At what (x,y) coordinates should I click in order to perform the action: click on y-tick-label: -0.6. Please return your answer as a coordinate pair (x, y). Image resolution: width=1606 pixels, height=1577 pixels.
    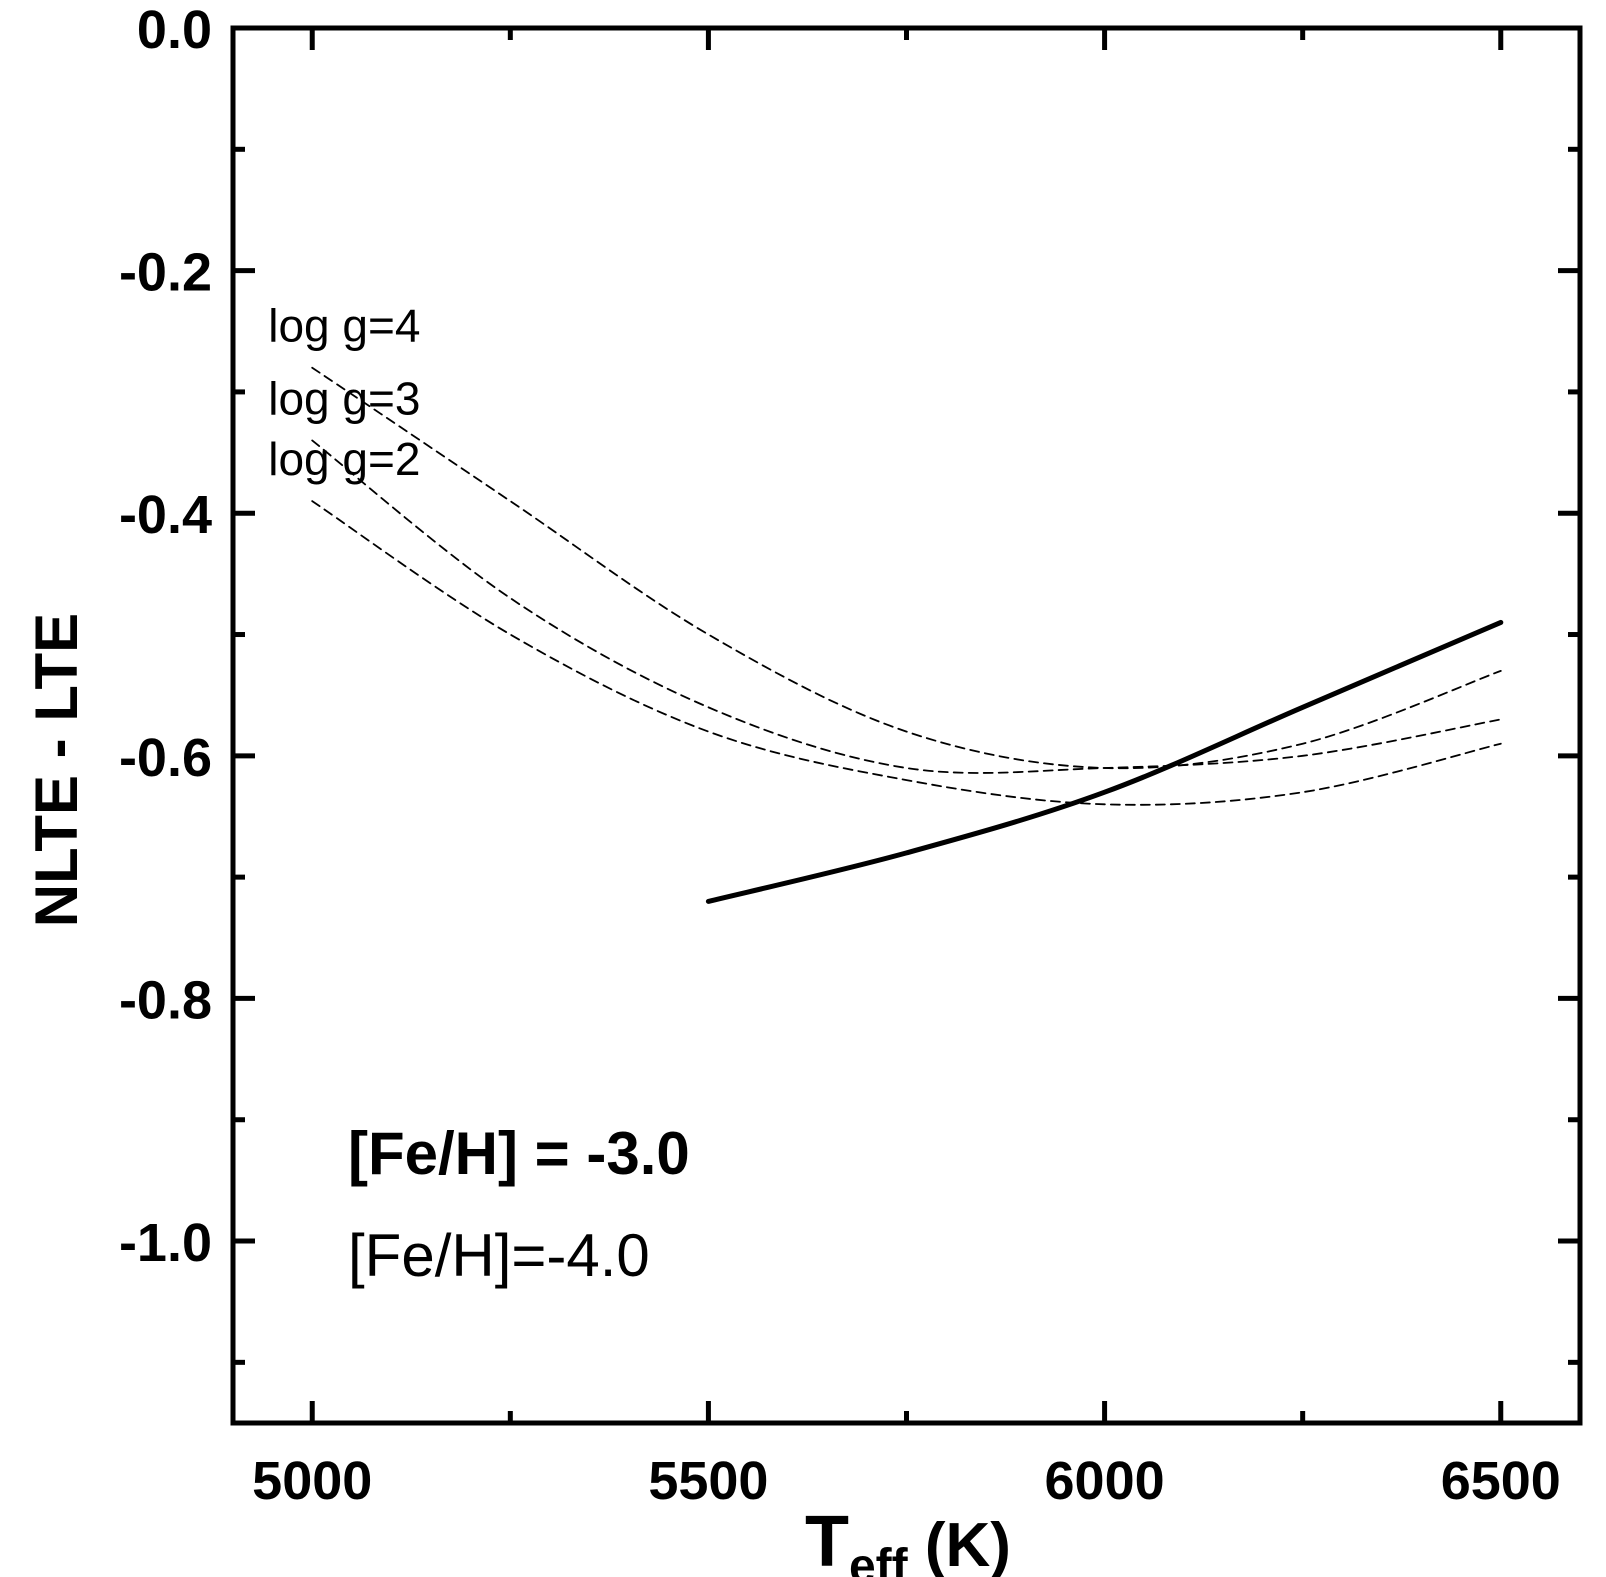
    Looking at the image, I should click on (165, 758).